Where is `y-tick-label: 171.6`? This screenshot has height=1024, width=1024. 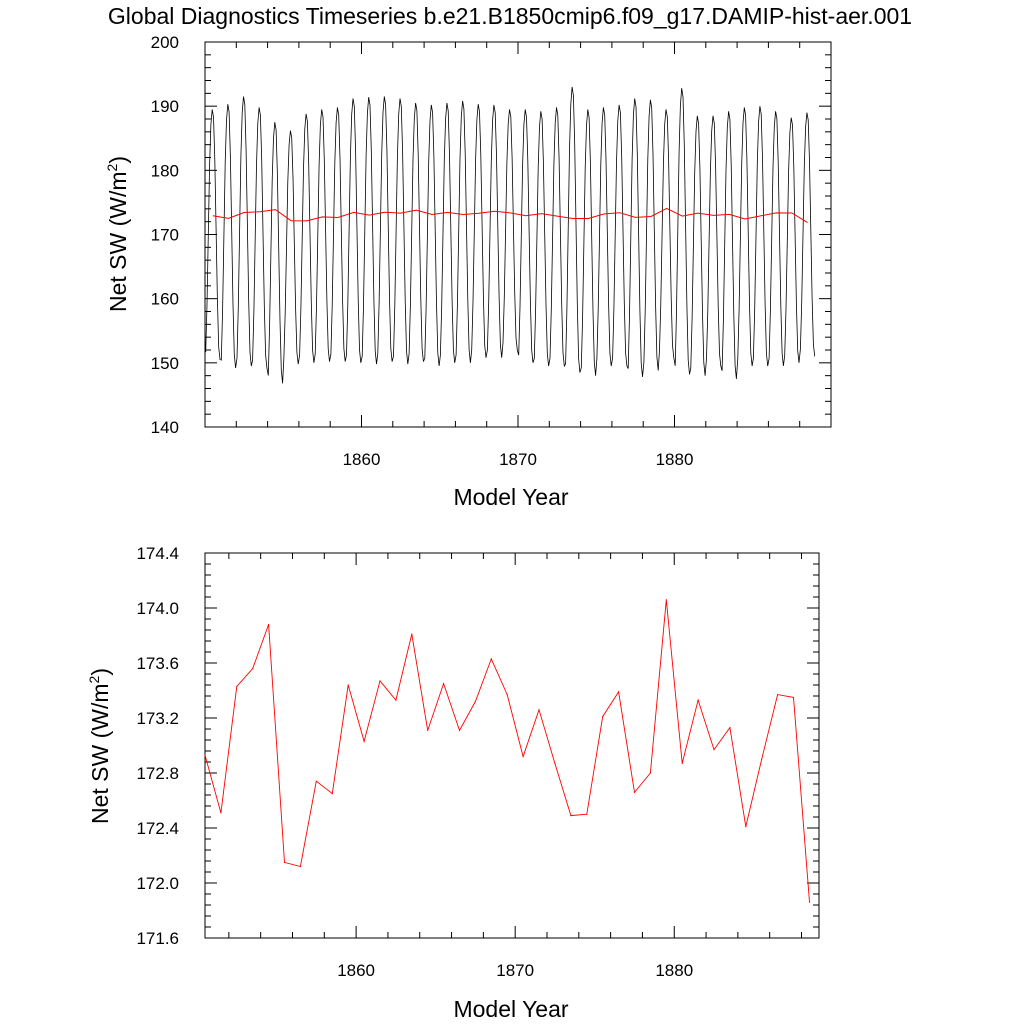
y-tick-label: 171.6 is located at coordinates (157, 938).